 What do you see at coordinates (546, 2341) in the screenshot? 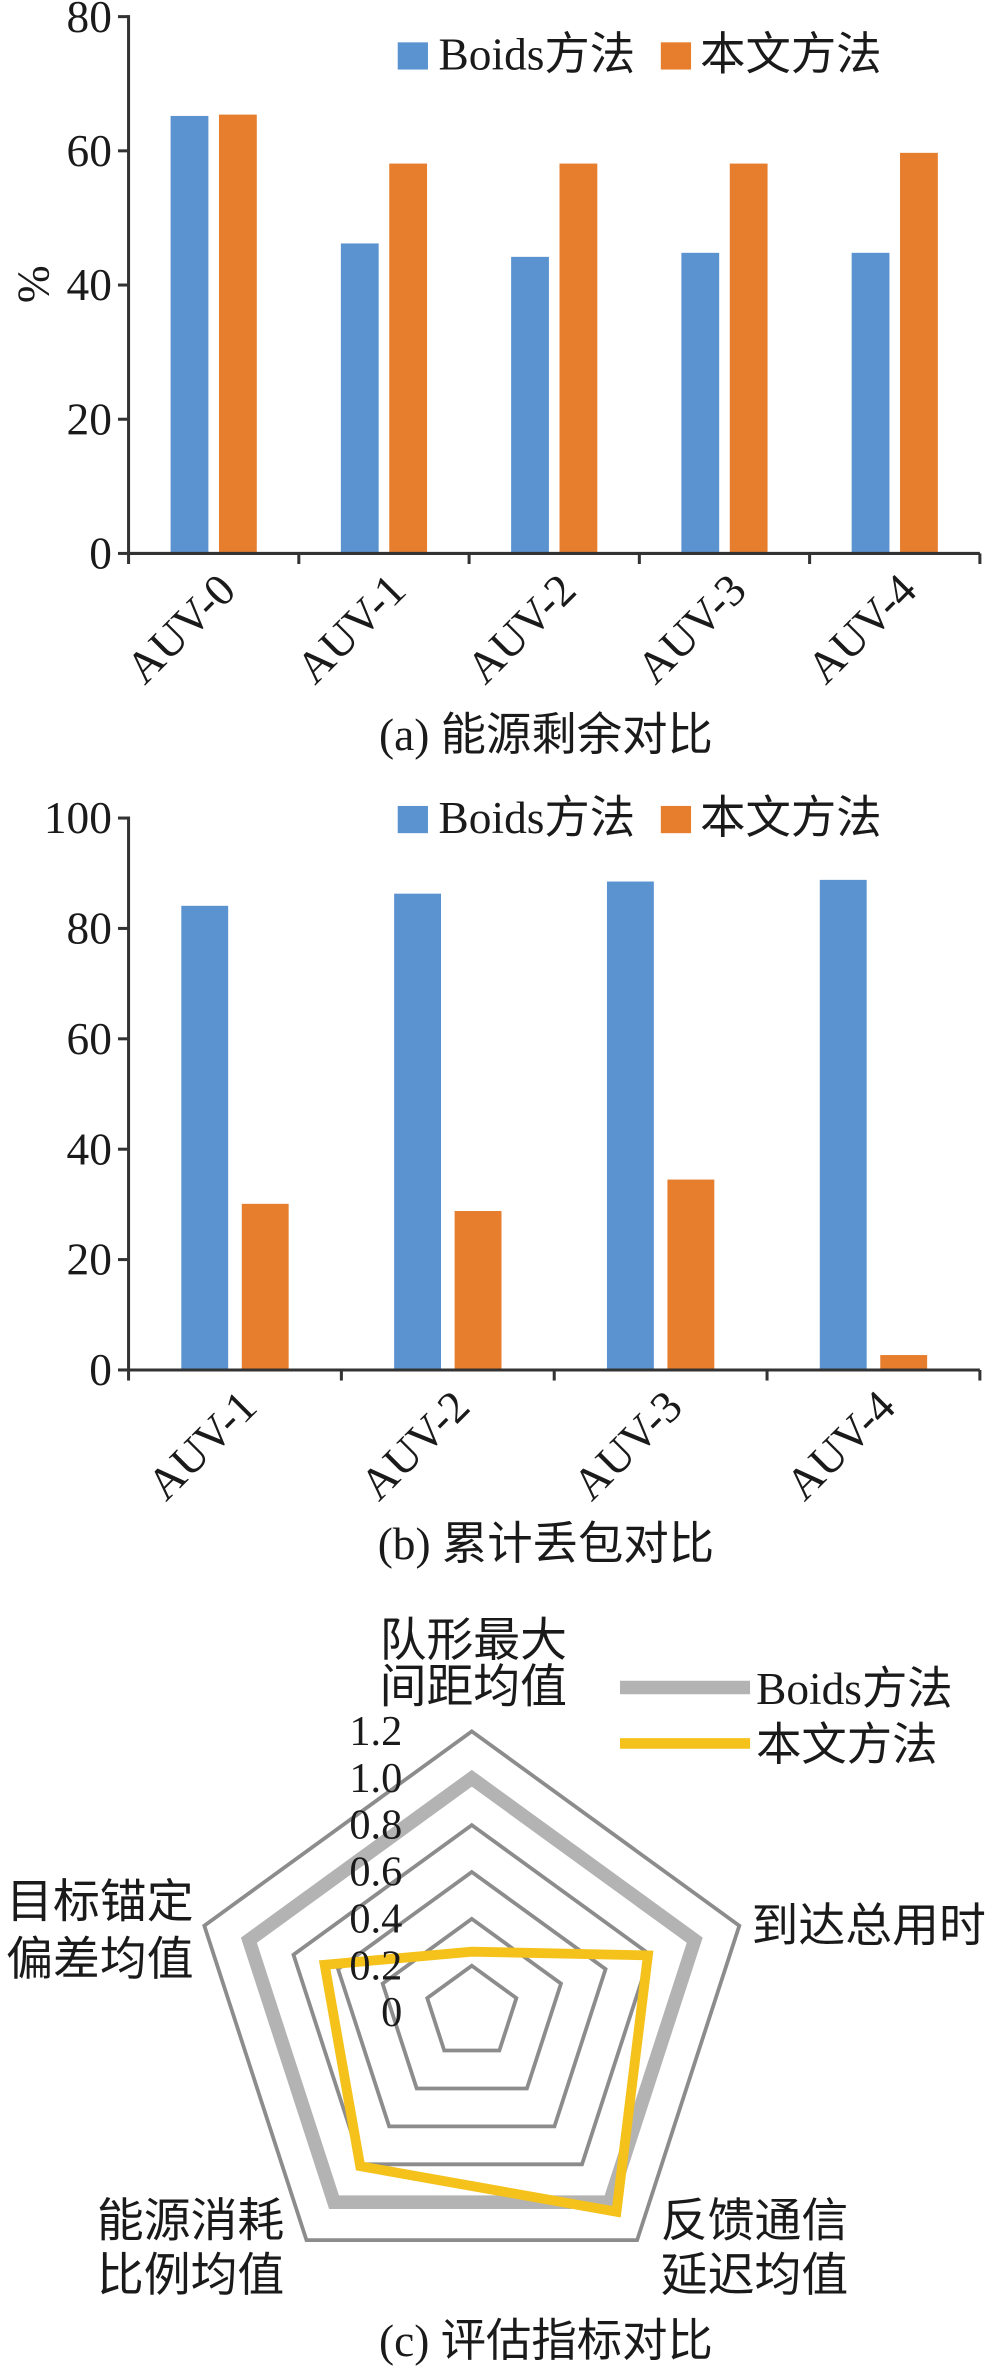
I see `chart-caption: (c) 评估指标对比` at bounding box center [546, 2341].